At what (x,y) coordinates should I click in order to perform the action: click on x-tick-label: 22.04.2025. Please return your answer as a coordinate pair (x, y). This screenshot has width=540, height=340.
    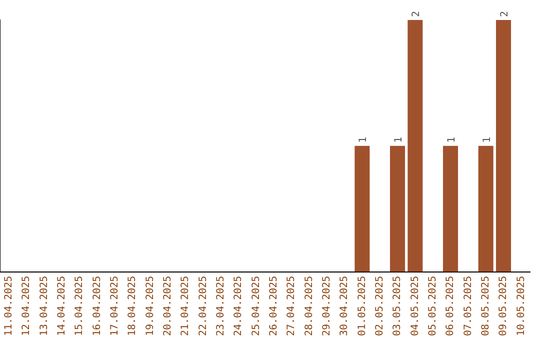
    Looking at the image, I should click on (203, 306).